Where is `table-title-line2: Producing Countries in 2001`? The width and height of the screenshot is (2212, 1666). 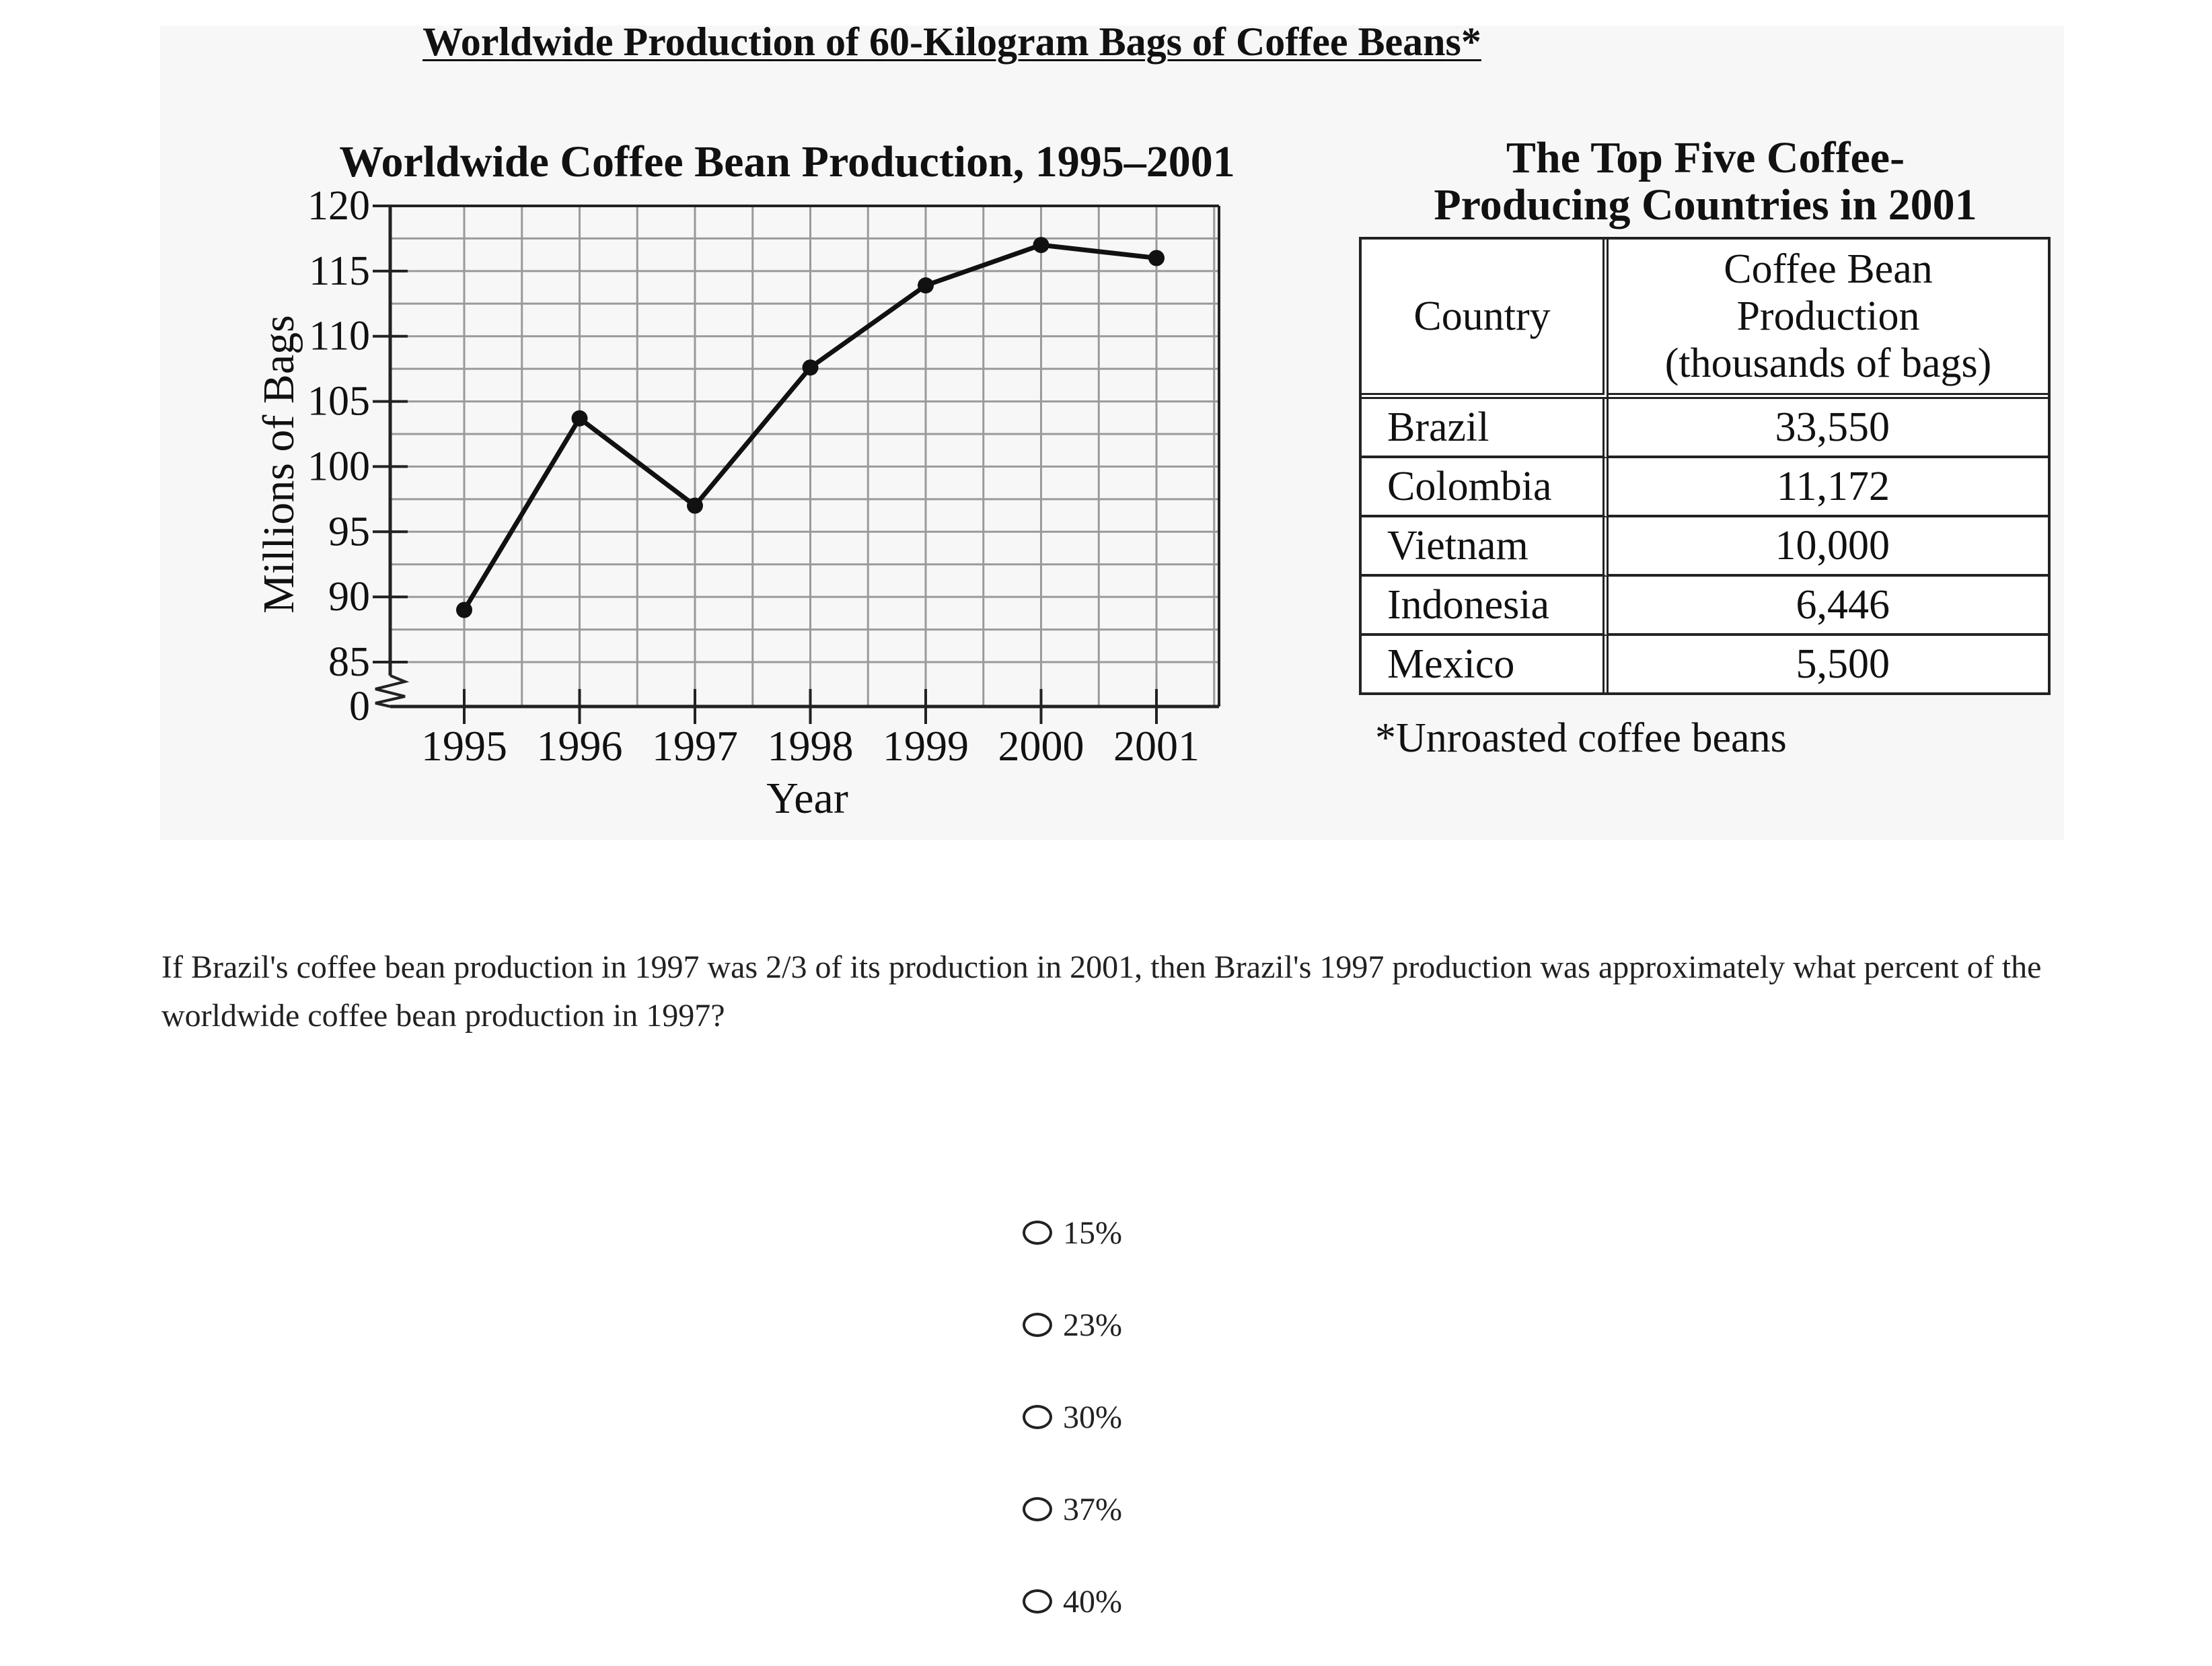 table-title-line2: Producing Countries in 2001 is located at coordinates (1706, 204).